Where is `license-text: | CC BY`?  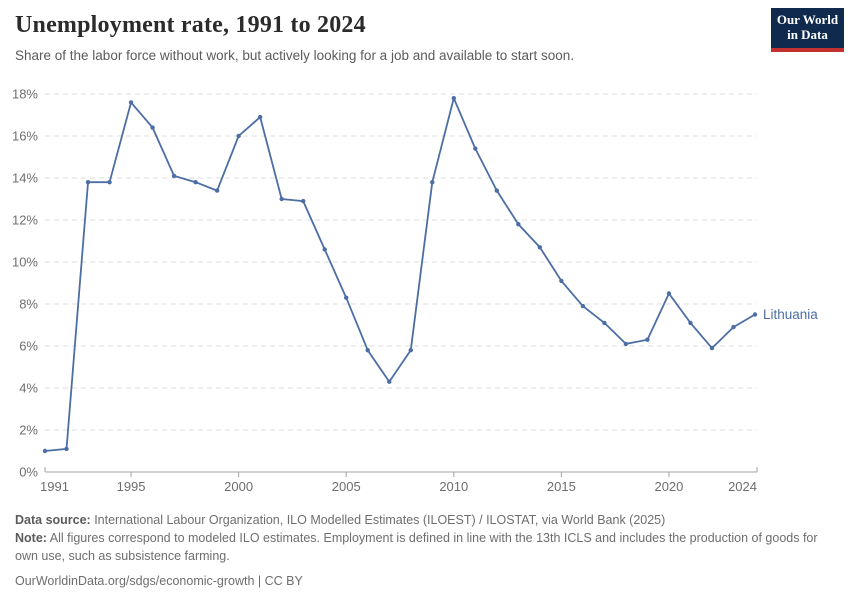
license-text: | CC BY is located at coordinates (278, 581).